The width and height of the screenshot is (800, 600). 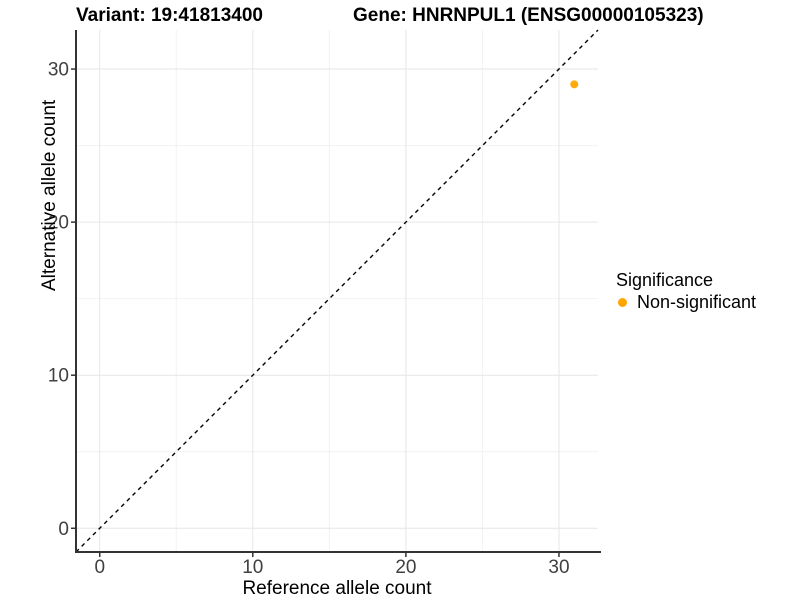 I want to click on plot-title-variant: Variant: 19:41813400, so click(x=169, y=15).